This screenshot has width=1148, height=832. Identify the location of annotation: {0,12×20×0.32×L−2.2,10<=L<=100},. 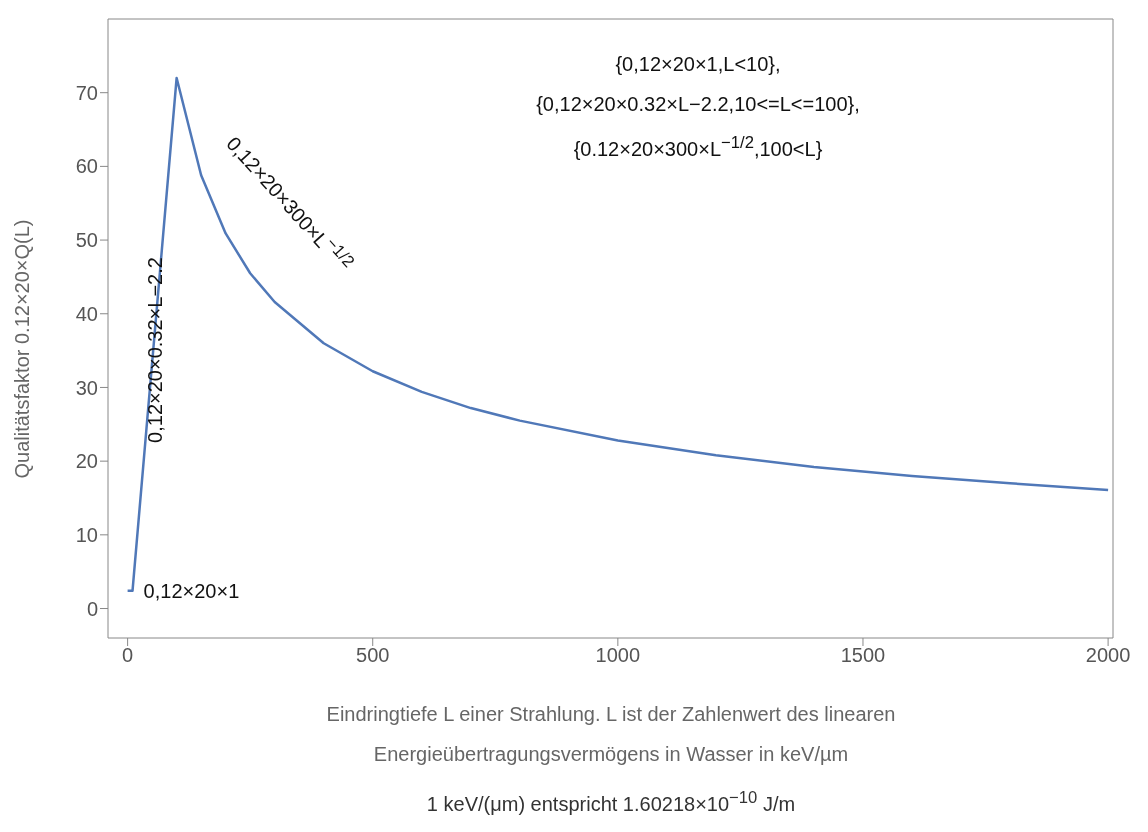
(698, 104).